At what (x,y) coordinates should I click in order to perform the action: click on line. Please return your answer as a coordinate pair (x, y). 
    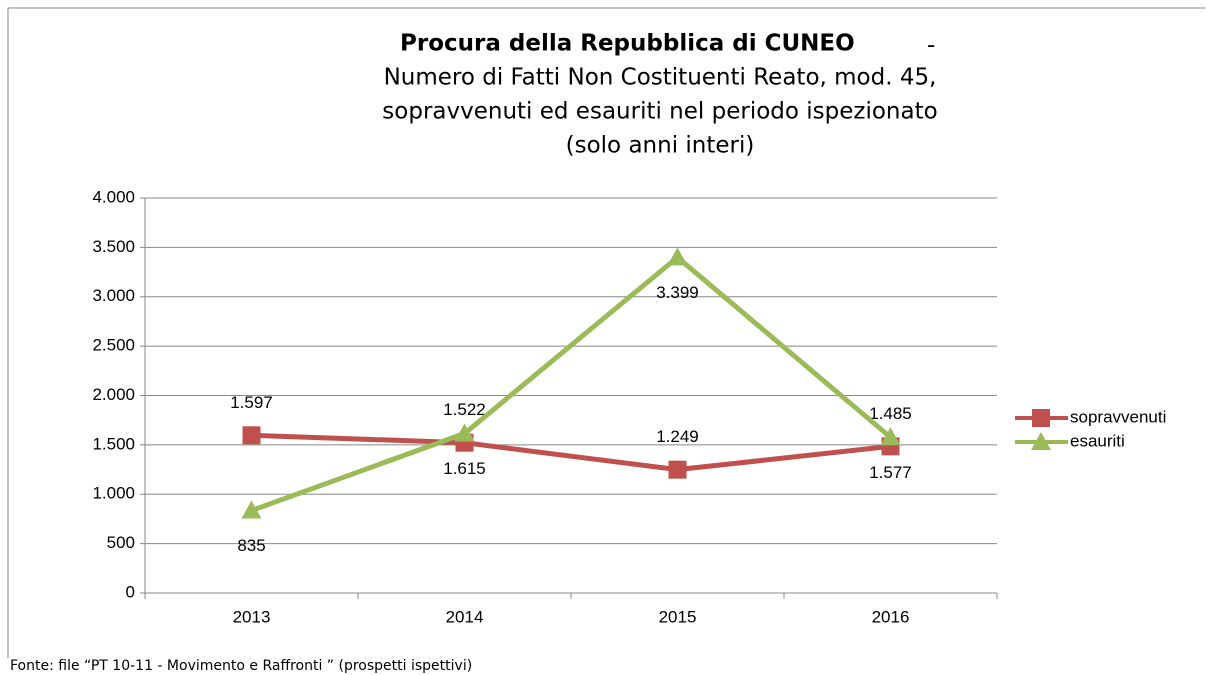
    Looking at the image, I should click on (571, 452).